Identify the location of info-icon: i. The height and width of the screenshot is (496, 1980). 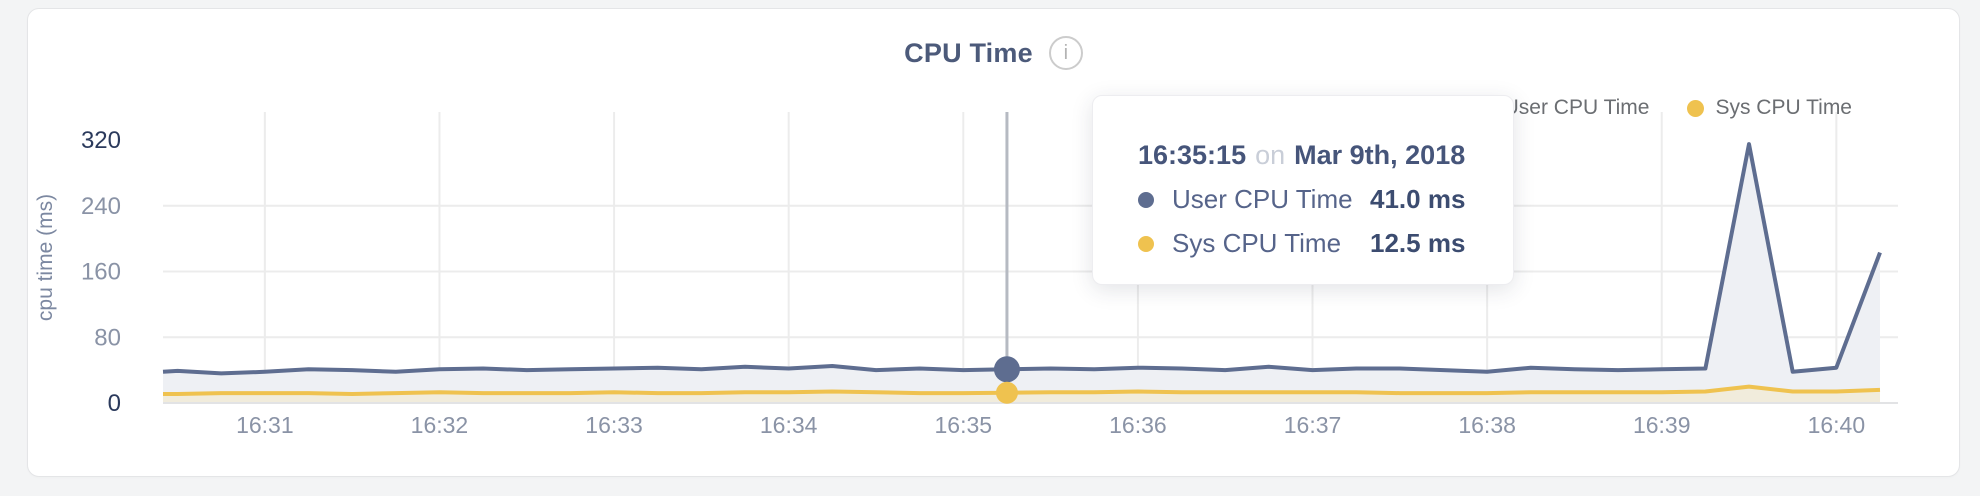
(1065, 53).